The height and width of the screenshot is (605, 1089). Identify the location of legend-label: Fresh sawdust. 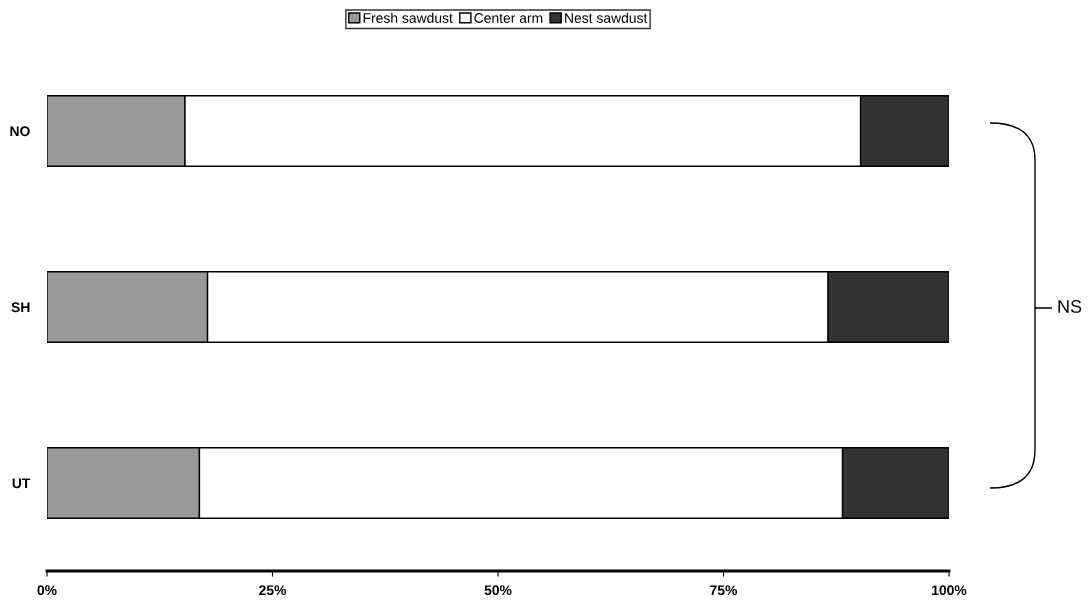
(408, 17).